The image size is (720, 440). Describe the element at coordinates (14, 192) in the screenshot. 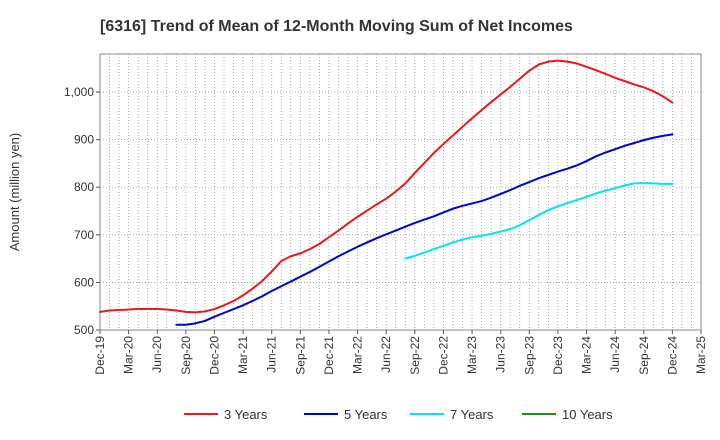

I see `y-axis-label: Amount (million yen)` at that location.